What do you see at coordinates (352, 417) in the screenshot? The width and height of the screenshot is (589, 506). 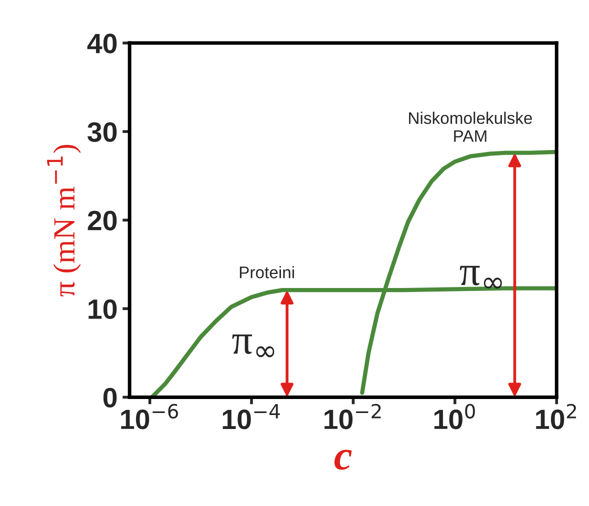 I see `x-tick-label: 10$^{−2}$` at bounding box center [352, 417].